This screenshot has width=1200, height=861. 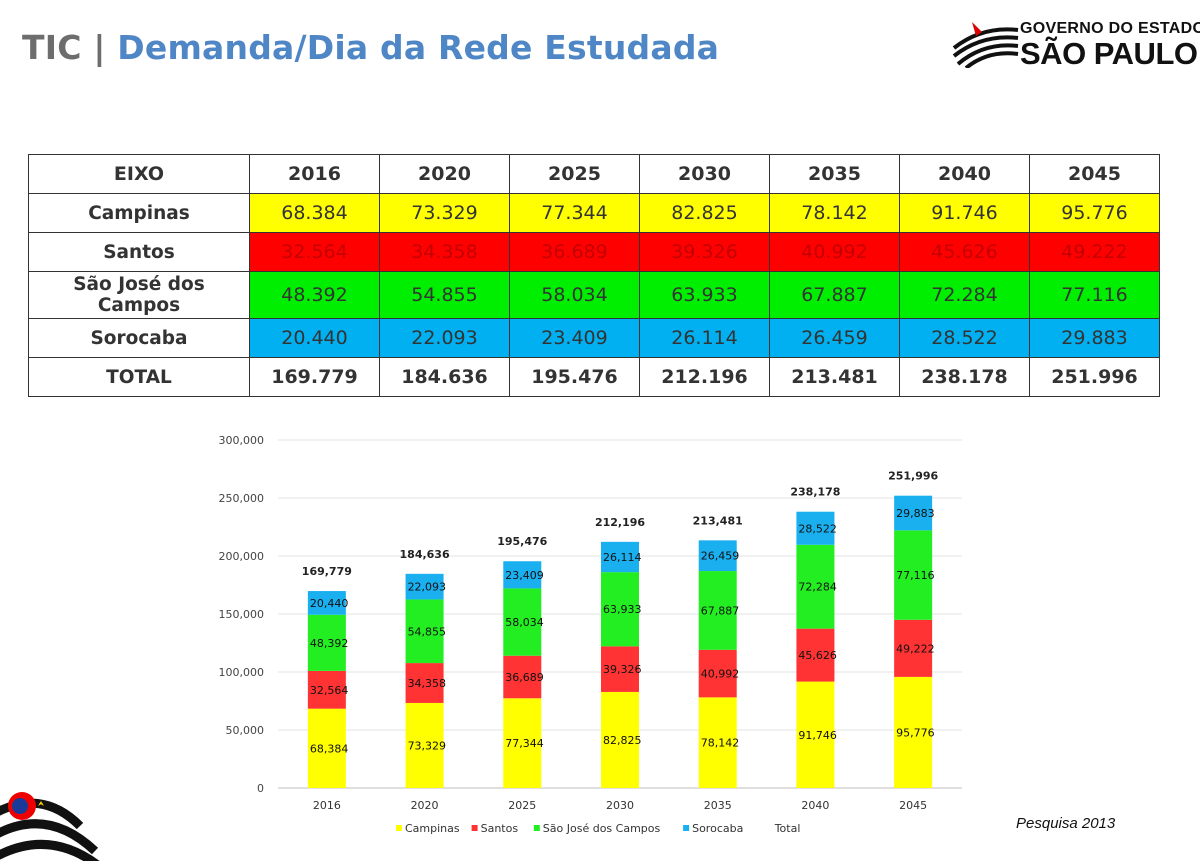 I want to click on x-tick-label: 2040, so click(x=815, y=805).